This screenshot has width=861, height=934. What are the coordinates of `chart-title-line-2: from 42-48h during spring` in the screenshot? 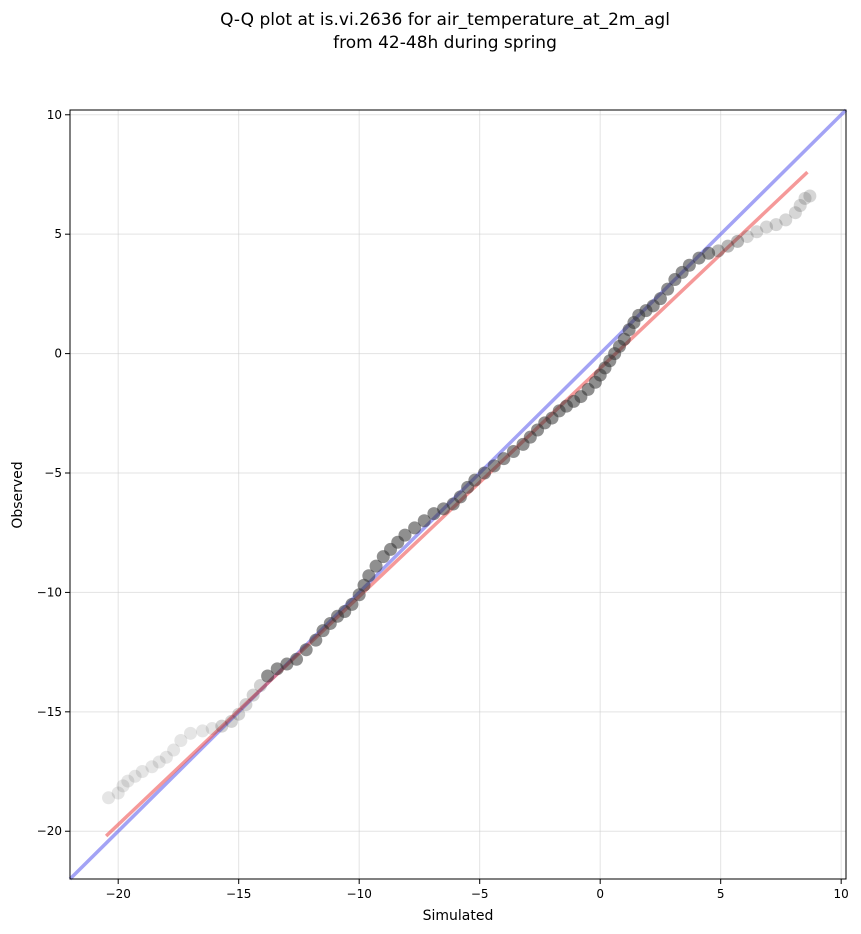 It's located at (445, 43).